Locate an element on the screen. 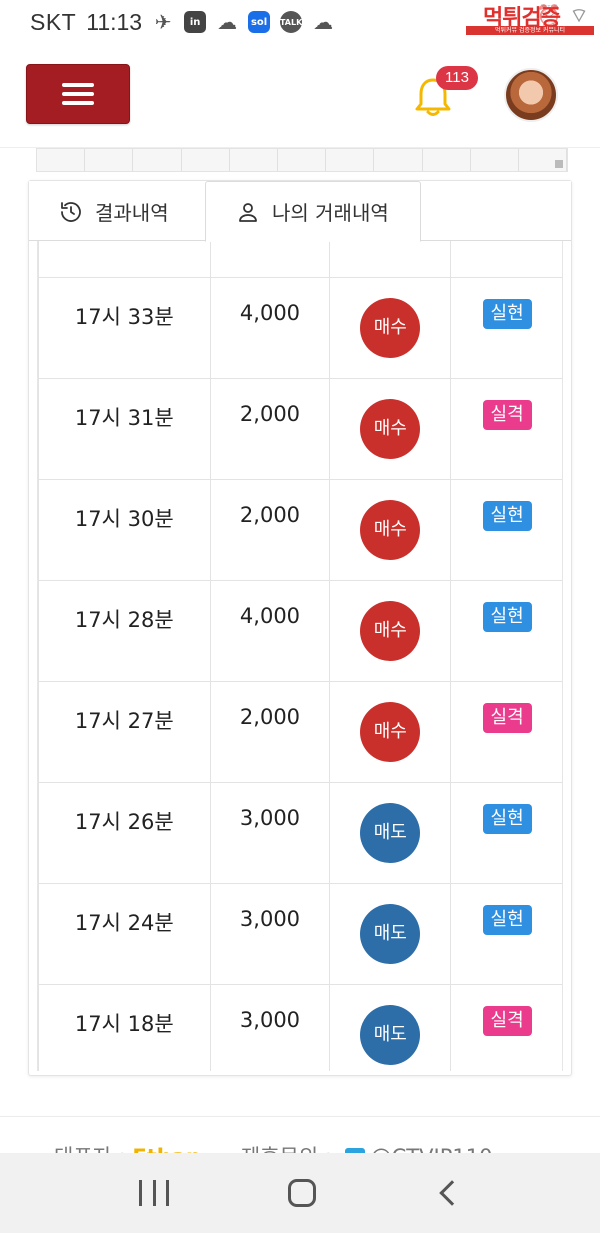  carrier-label: SKT is located at coordinates (53, 21).